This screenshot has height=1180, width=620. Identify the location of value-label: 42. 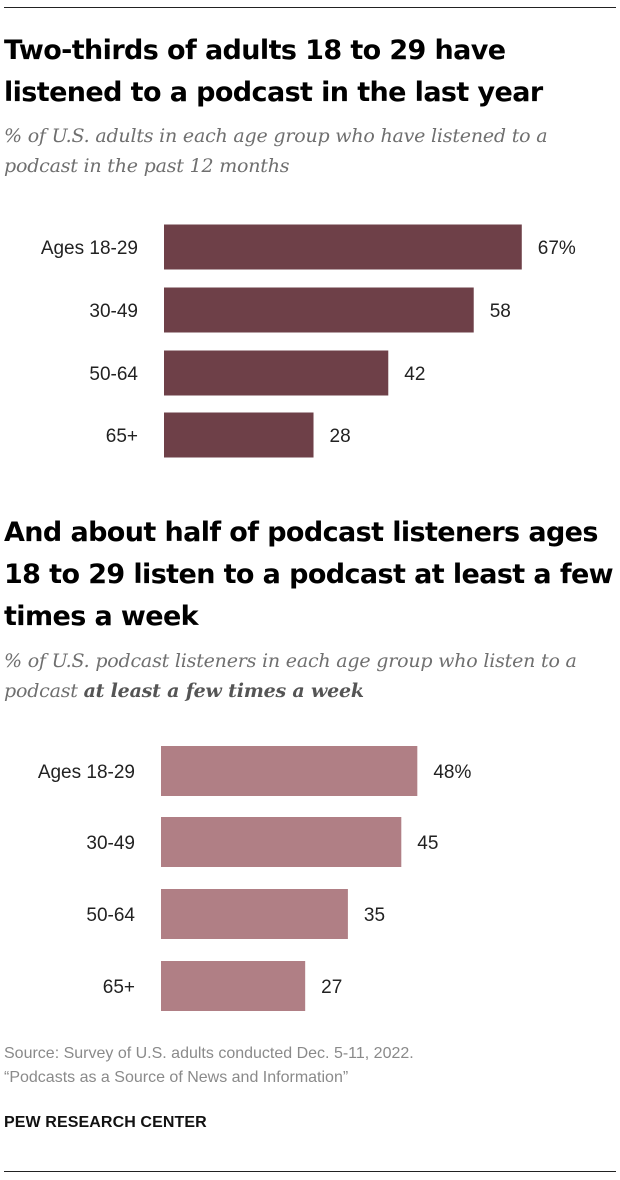
(414, 374).